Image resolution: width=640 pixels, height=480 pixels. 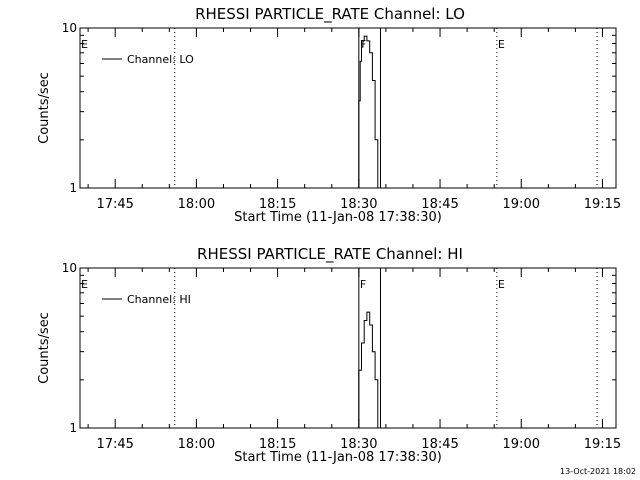 I want to click on footer-timestamp: 13-Oct-2021 18:02, so click(x=598, y=471).